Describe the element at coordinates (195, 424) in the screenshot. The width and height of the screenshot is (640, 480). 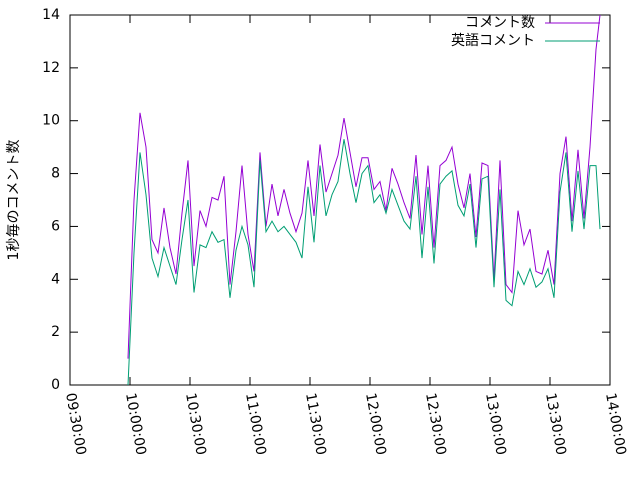
I see `x-tick-label: 10:30:00` at that location.